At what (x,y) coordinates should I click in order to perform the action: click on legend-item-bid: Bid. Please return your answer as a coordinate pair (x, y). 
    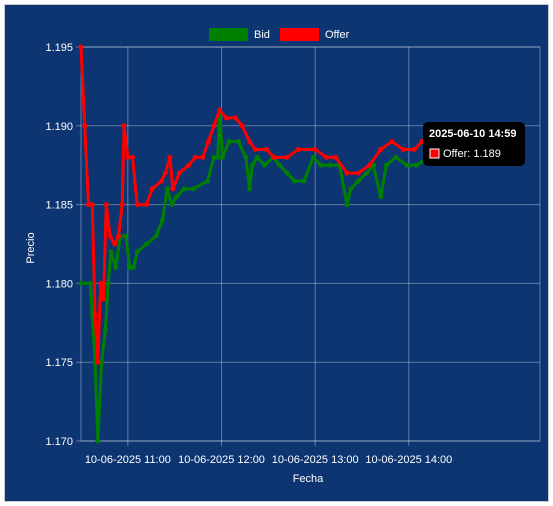
    Looking at the image, I should click on (239, 34).